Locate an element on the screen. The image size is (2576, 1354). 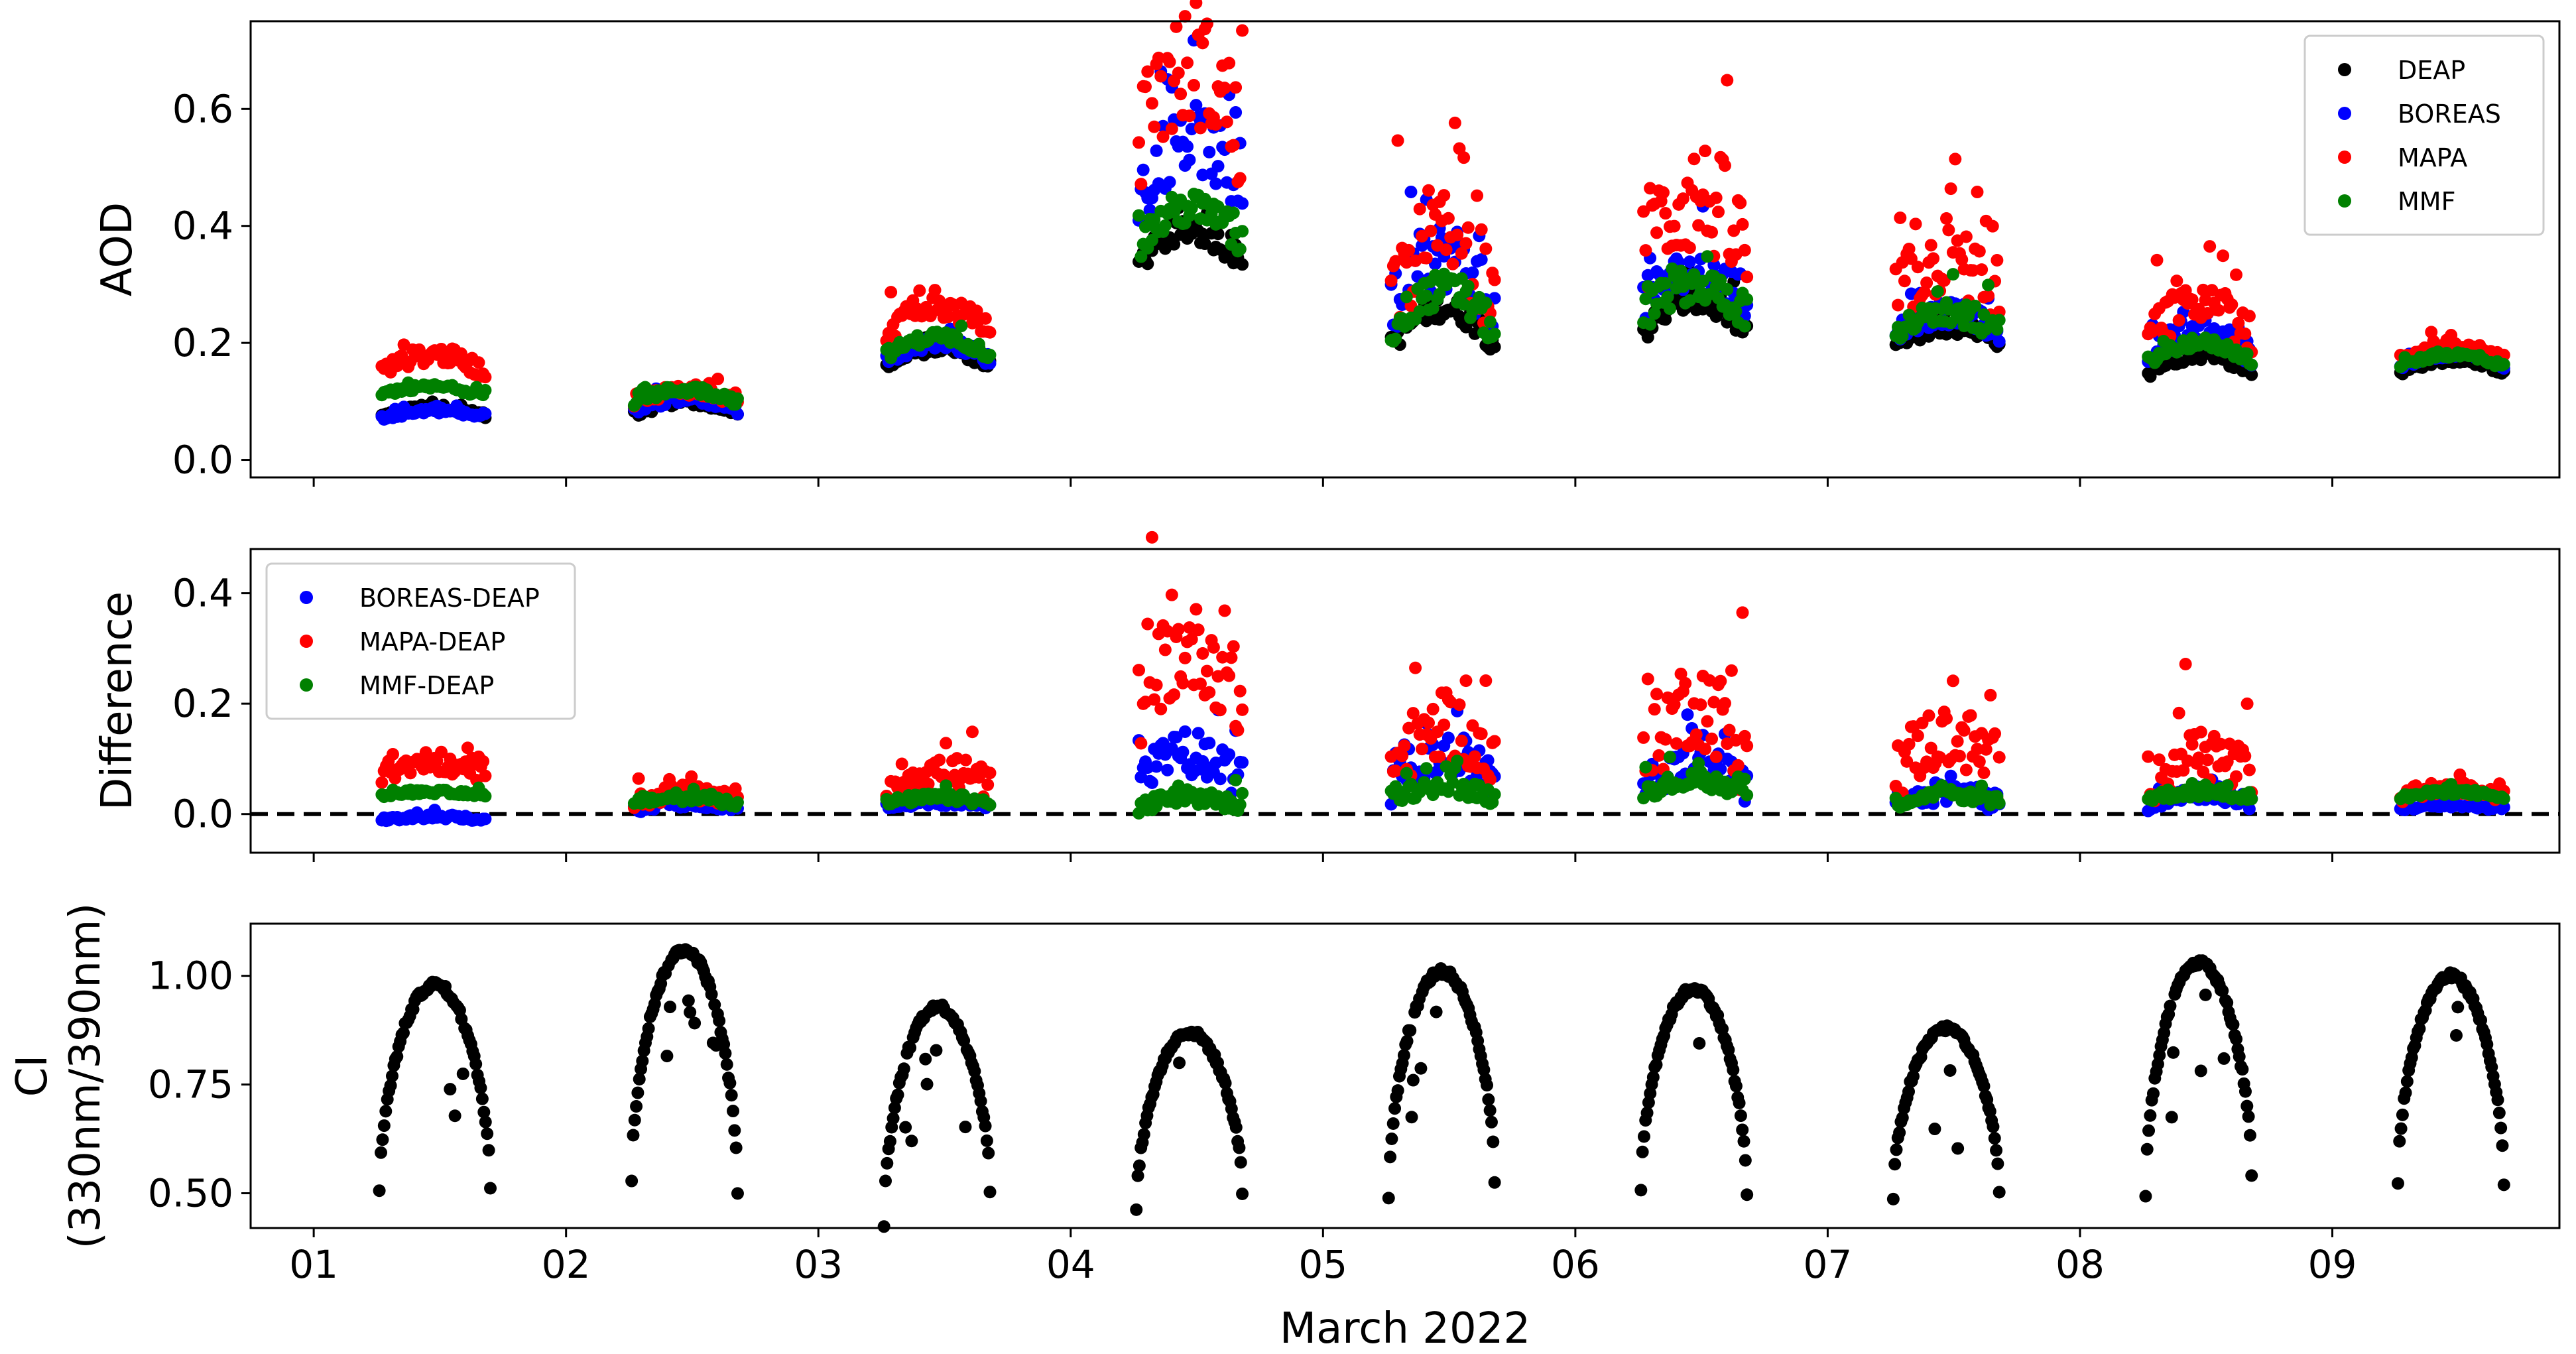
legend-label-mmf-deap: MMF-DEAP is located at coordinates (426, 685).